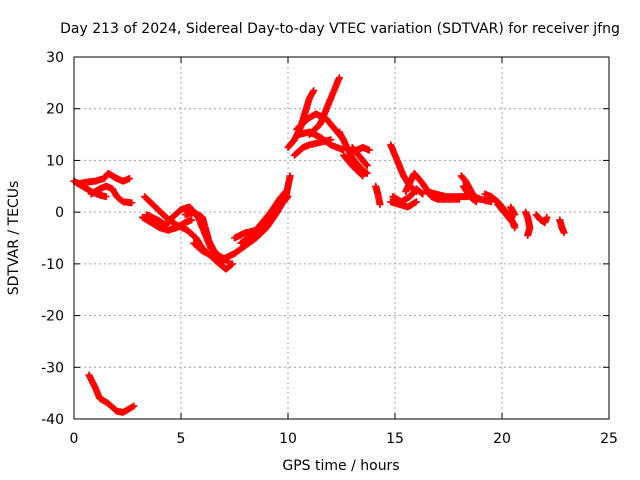  I want to click on x-tick-label: 5, so click(181, 439).